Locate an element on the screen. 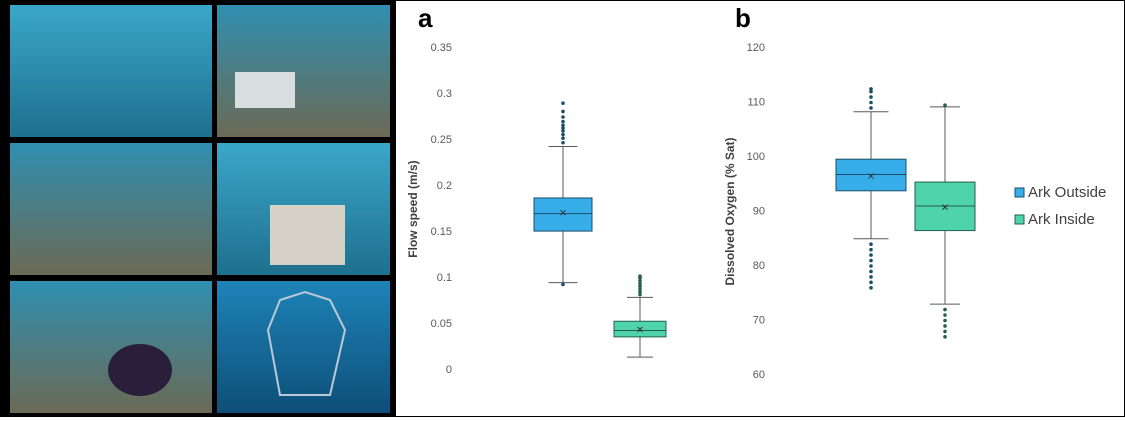  y-tick-label: 110 is located at coordinates (756, 102).